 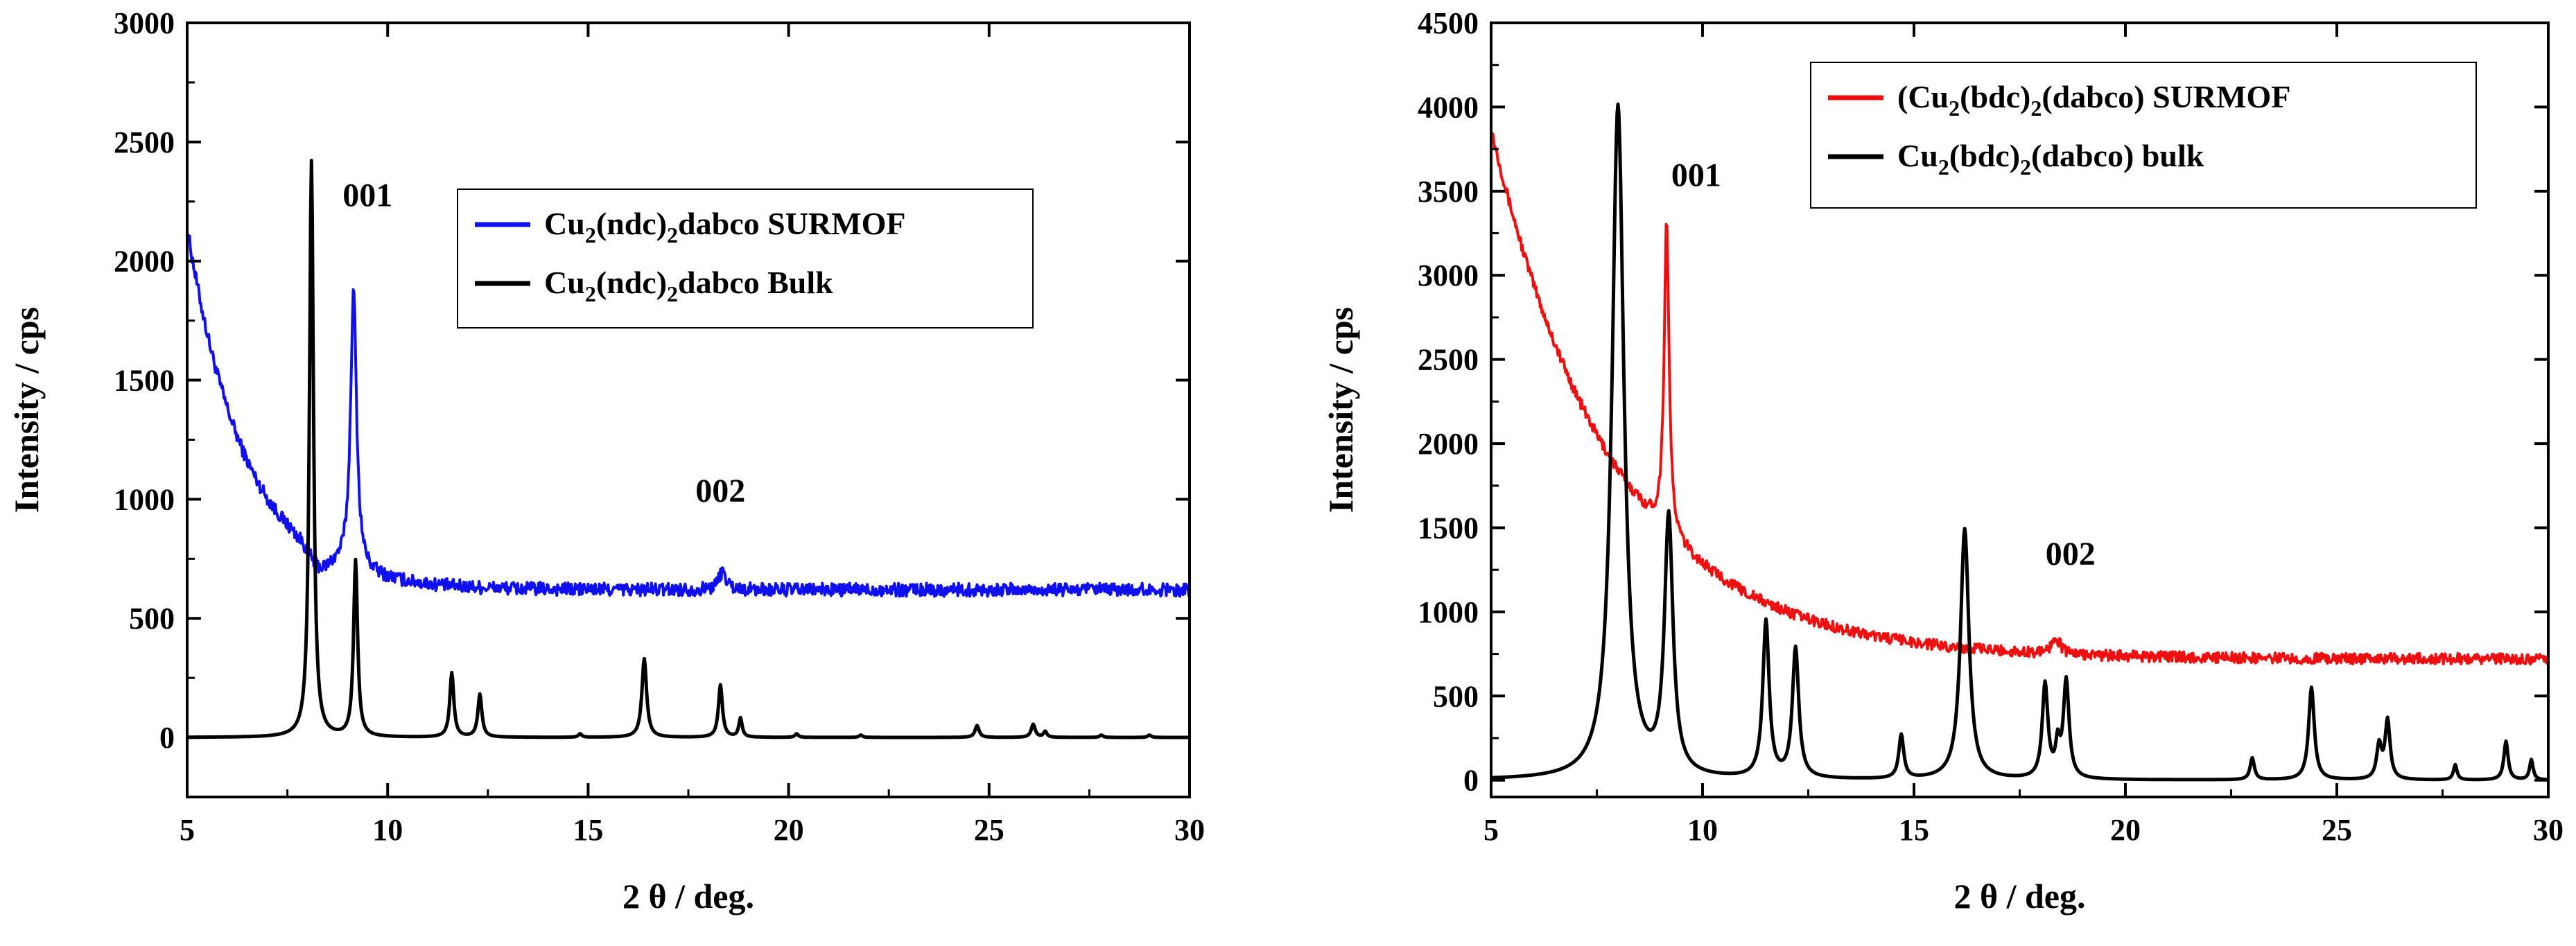 What do you see at coordinates (688, 285) in the screenshot?
I see `legend-label: Cu2(ndc)2dabco Bulk` at bounding box center [688, 285].